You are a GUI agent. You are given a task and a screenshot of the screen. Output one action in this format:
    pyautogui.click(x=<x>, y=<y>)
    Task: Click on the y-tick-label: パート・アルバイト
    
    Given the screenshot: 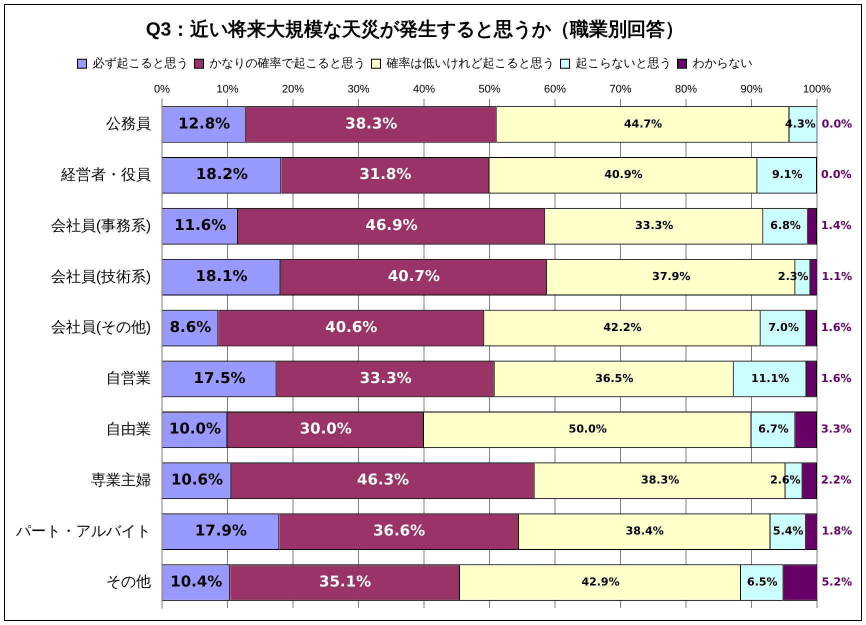 What is the action you would take?
    pyautogui.click(x=83, y=531)
    